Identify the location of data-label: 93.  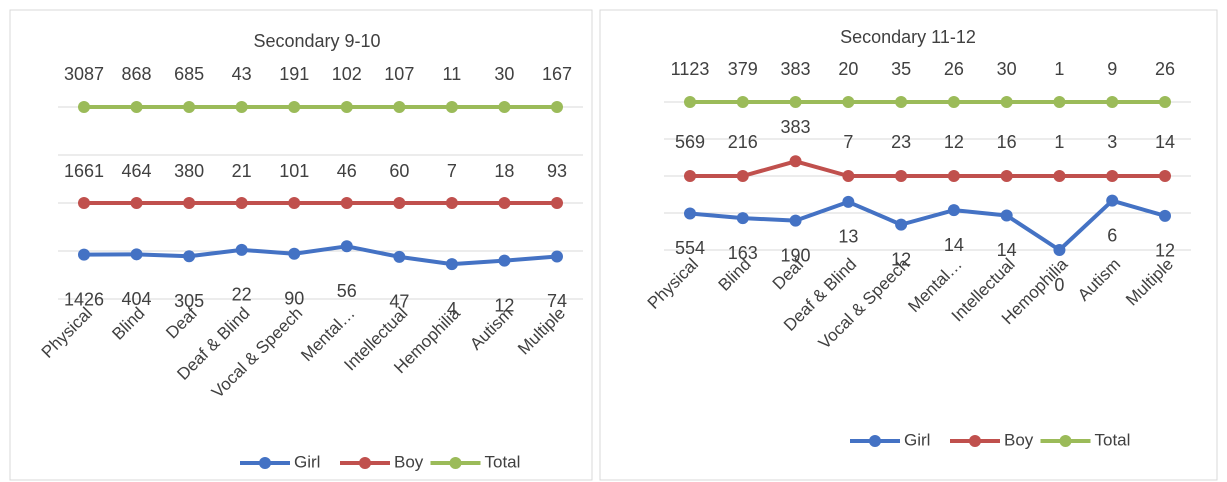
(557, 171).